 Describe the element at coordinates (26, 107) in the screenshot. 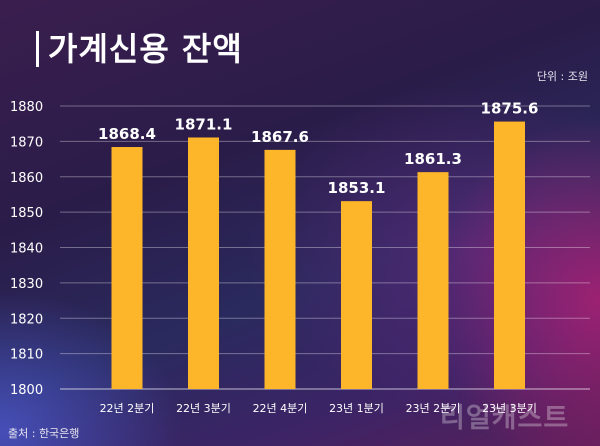

I see `y-tick-label: 1880` at that location.